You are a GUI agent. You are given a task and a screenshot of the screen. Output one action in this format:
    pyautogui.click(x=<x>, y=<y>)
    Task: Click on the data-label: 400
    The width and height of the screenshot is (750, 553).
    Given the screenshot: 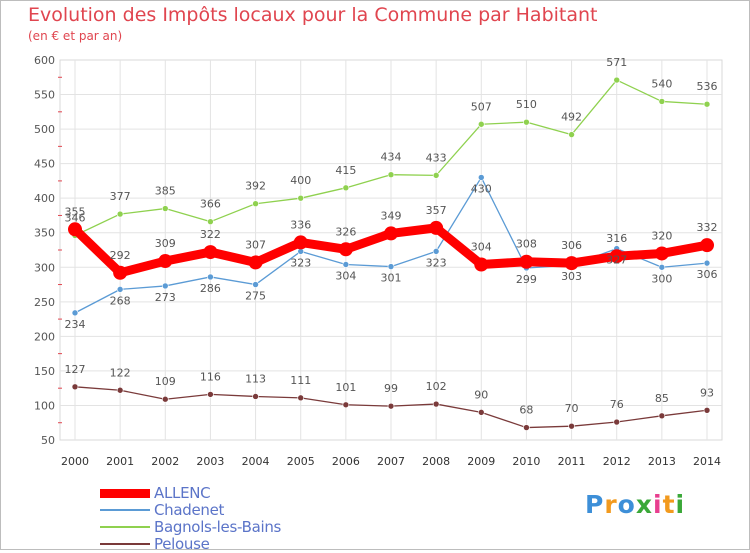 What is the action you would take?
    pyautogui.click(x=300, y=180)
    